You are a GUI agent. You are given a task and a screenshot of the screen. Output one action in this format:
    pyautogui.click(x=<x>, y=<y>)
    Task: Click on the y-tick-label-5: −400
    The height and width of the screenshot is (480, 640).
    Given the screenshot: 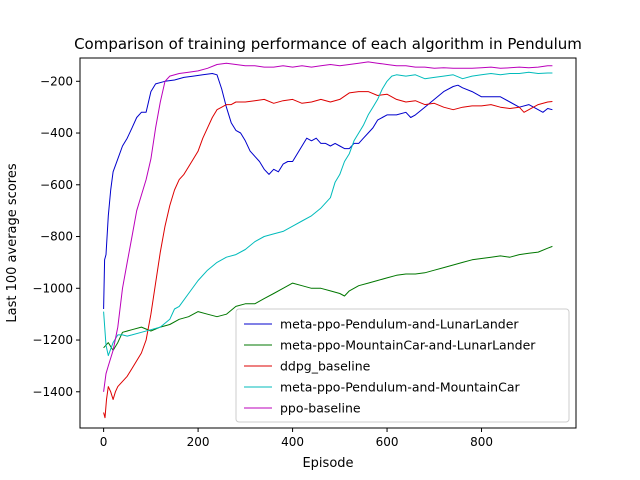 What is the action you would take?
    pyautogui.click(x=56, y=133)
    